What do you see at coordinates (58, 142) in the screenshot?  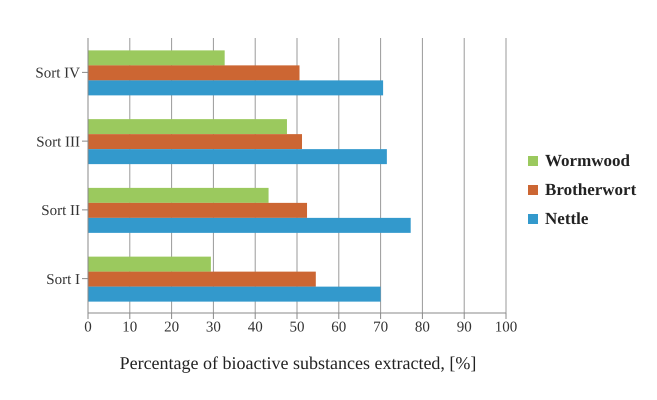 I see `y-tick-label: Sort III` at bounding box center [58, 142].